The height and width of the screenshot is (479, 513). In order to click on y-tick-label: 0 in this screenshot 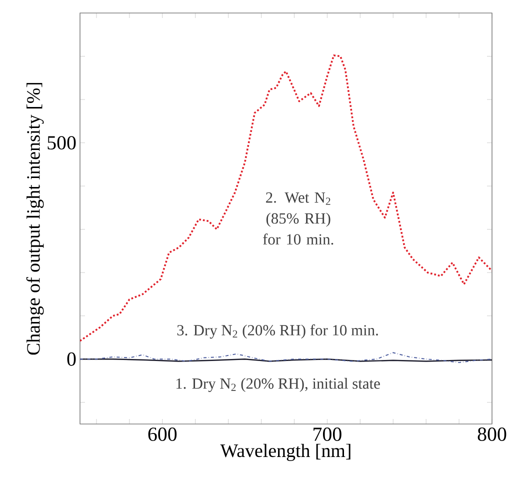, I will do `click(71, 359)`.